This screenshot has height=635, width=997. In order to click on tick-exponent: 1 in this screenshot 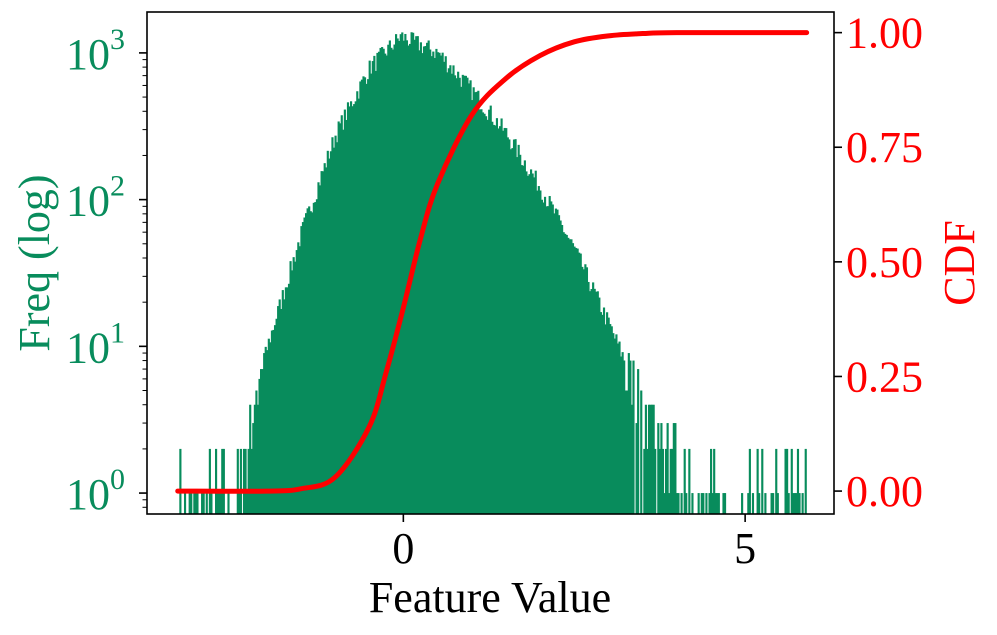, I will do `click(117, 332)`.